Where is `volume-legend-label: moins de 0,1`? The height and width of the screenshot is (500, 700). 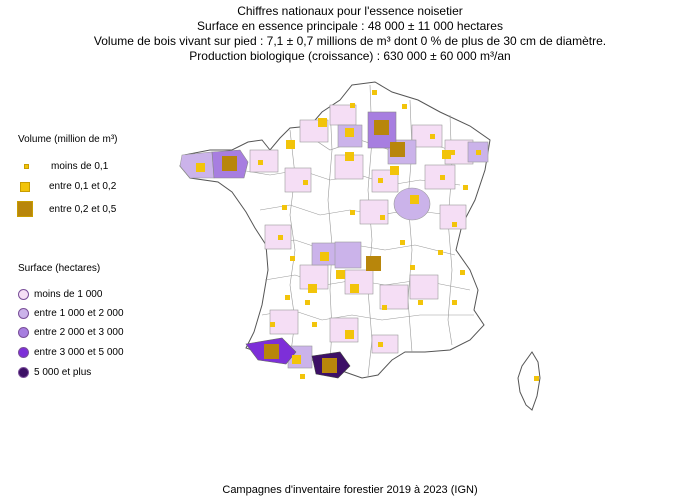 volume-legend-label: moins de 0,1 is located at coordinates (80, 166).